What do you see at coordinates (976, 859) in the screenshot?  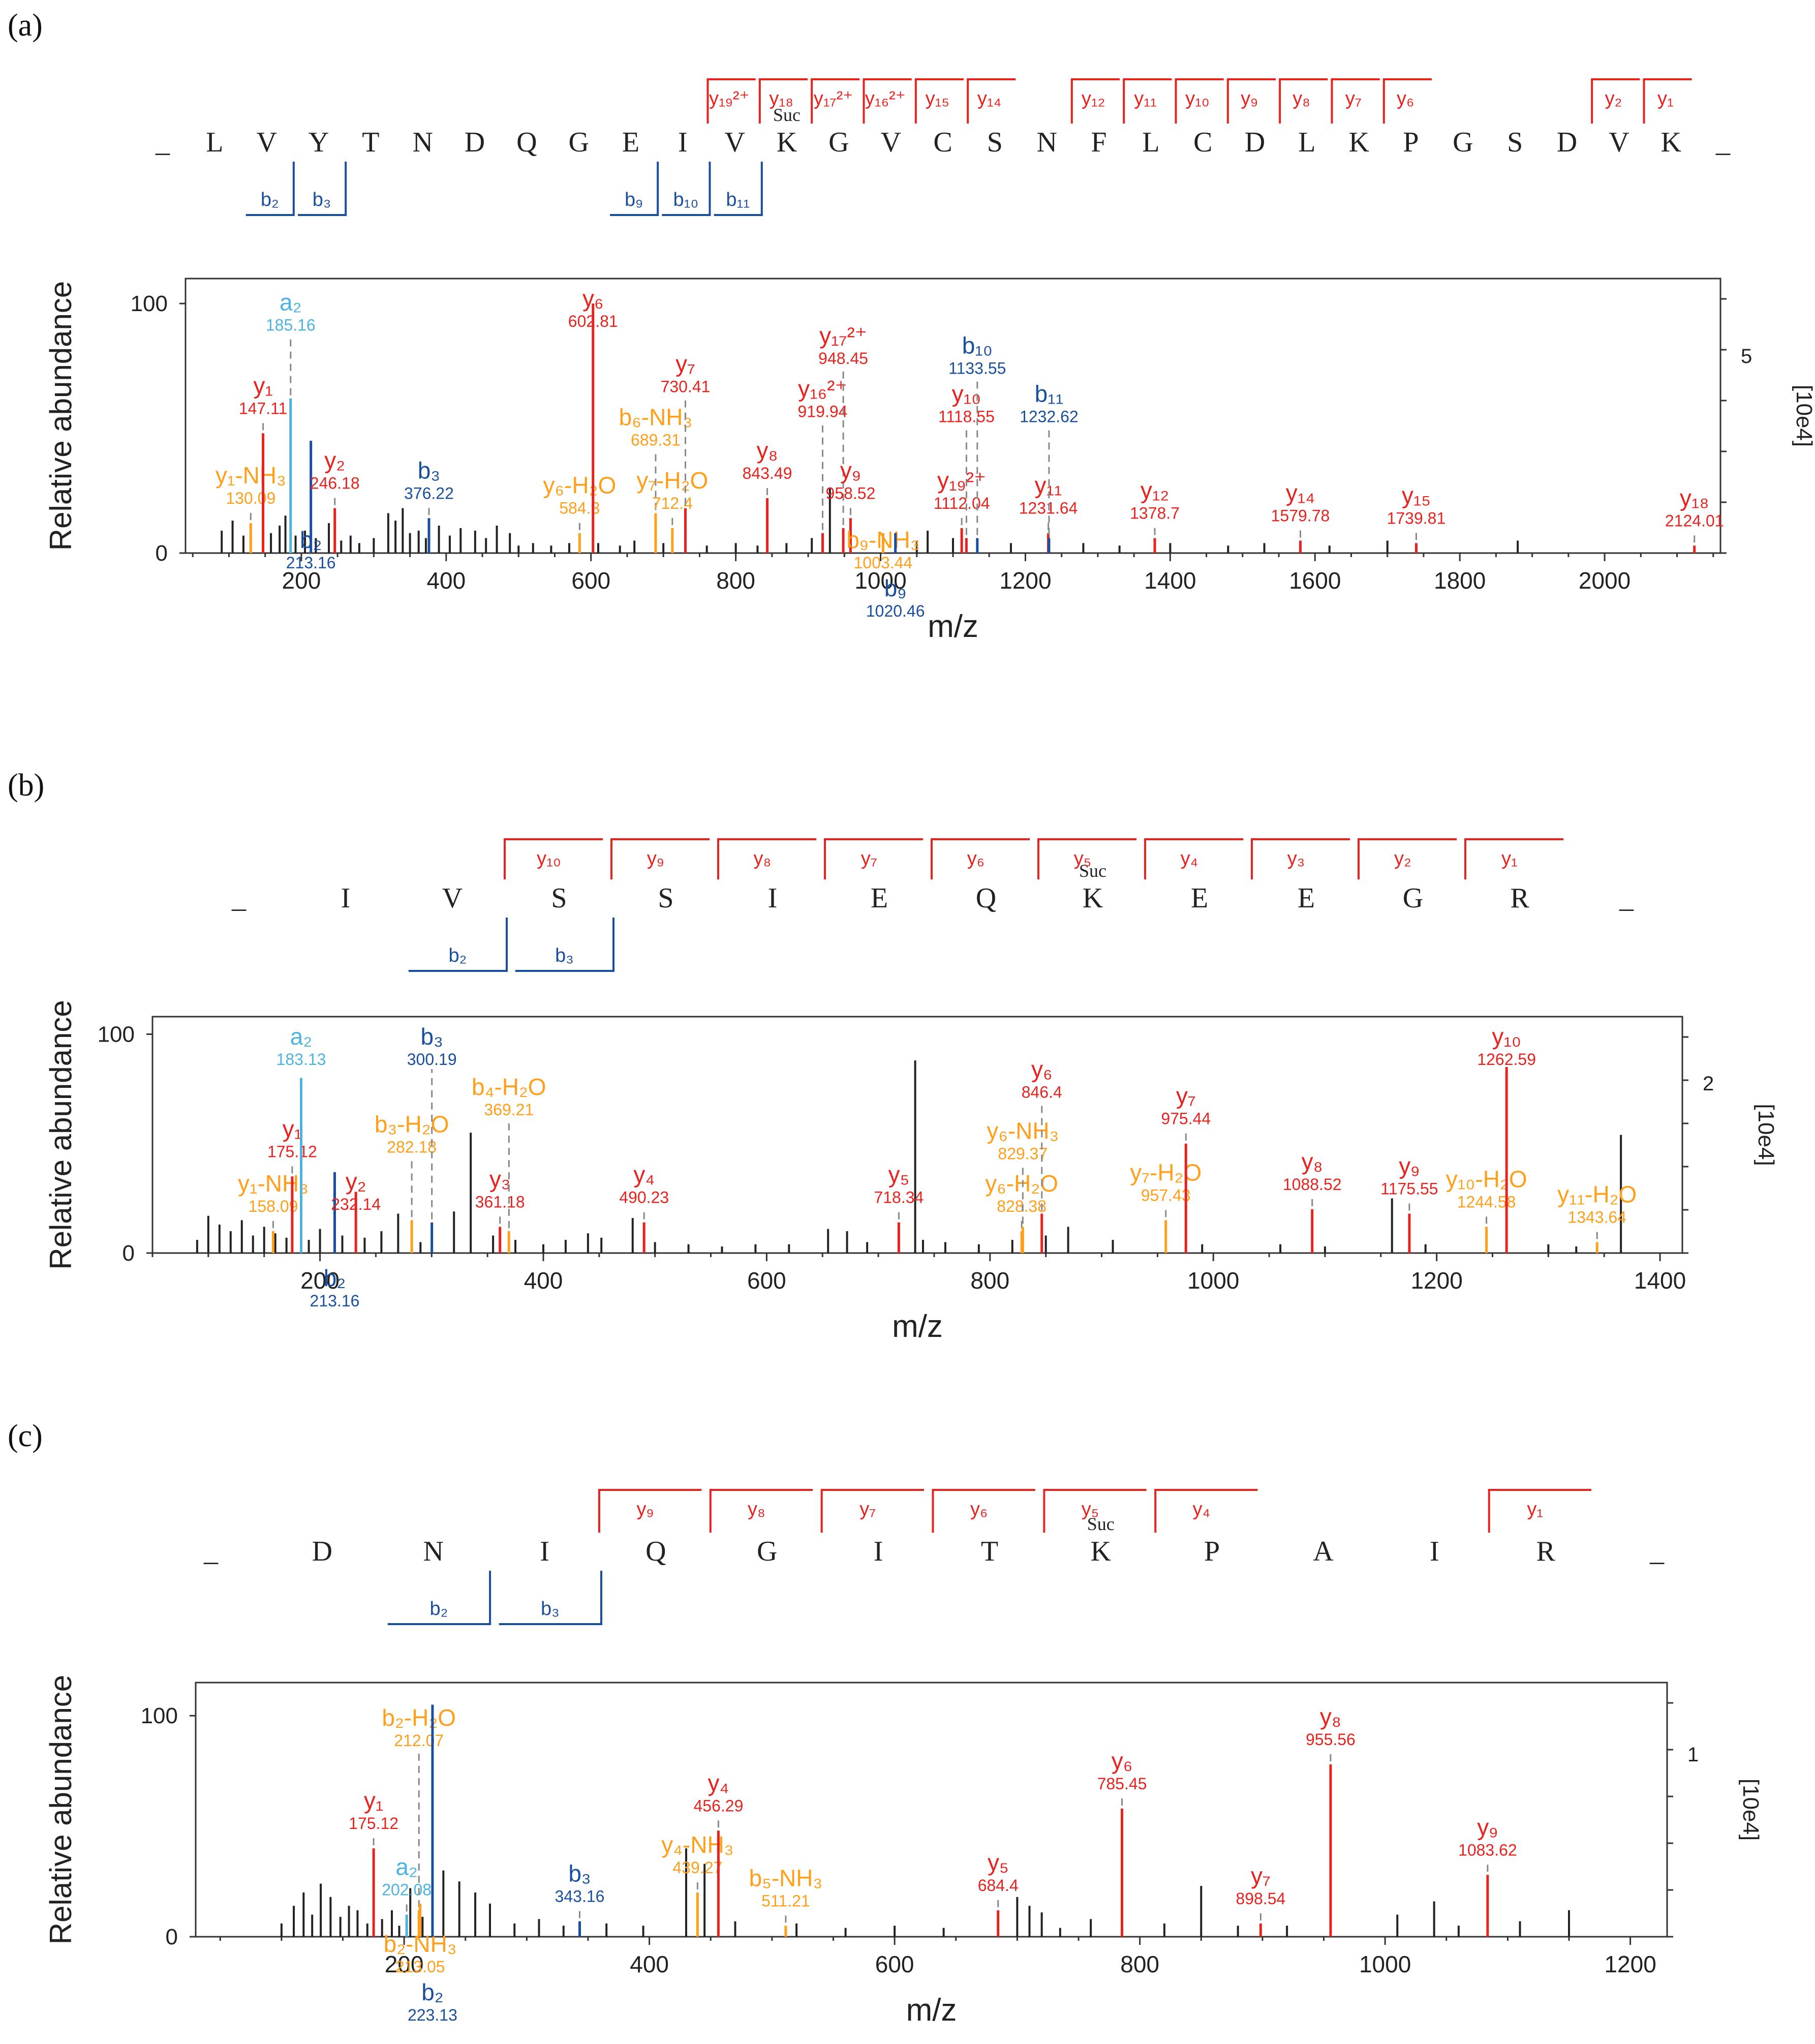 I see `y-fragment-label: y₆` at bounding box center [976, 859].